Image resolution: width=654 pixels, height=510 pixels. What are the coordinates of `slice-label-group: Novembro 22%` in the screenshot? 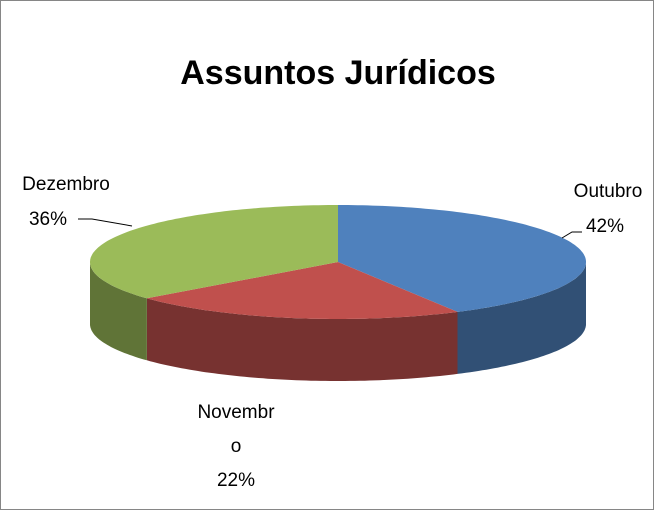 It's located at (236, 447).